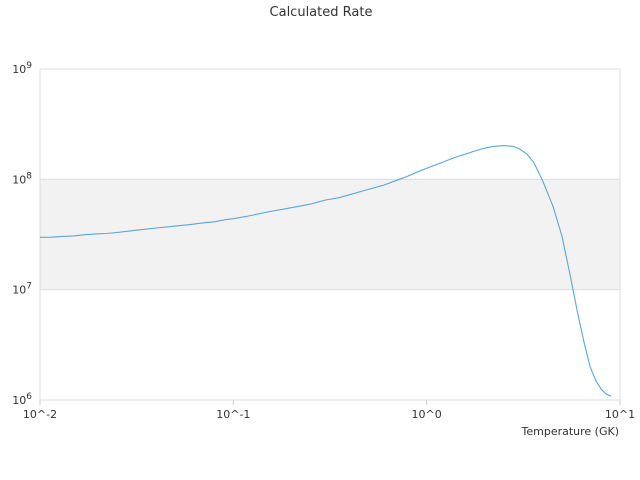 This screenshot has height=480, width=640. What do you see at coordinates (620, 414) in the screenshot?
I see `x-tick-label: 10^1` at bounding box center [620, 414].